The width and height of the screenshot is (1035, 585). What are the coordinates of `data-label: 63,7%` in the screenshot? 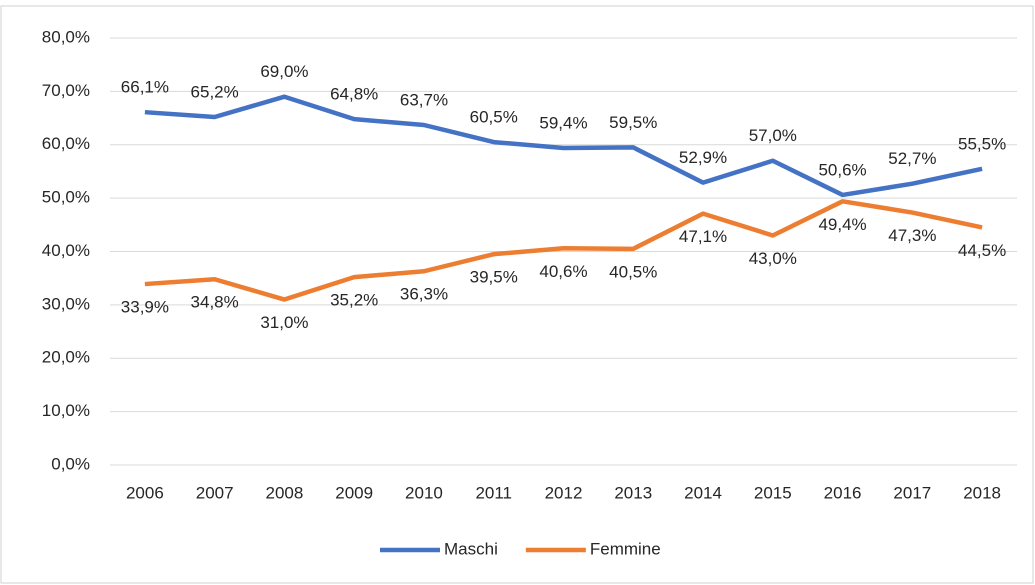 It's located at (424, 99).